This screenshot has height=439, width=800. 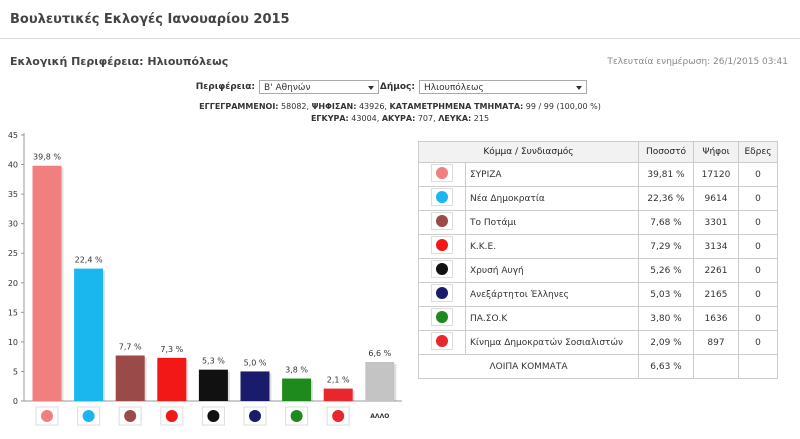 What do you see at coordinates (552, 294) in the screenshot?
I see `cell: Ανεξάρτητοι Έλληνες` at bounding box center [552, 294].